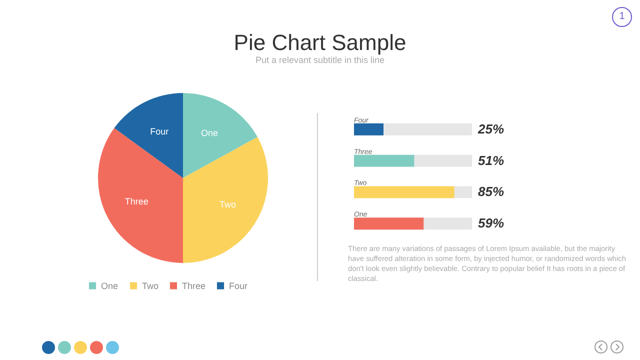  I want to click on legend-label: Four, so click(238, 285).